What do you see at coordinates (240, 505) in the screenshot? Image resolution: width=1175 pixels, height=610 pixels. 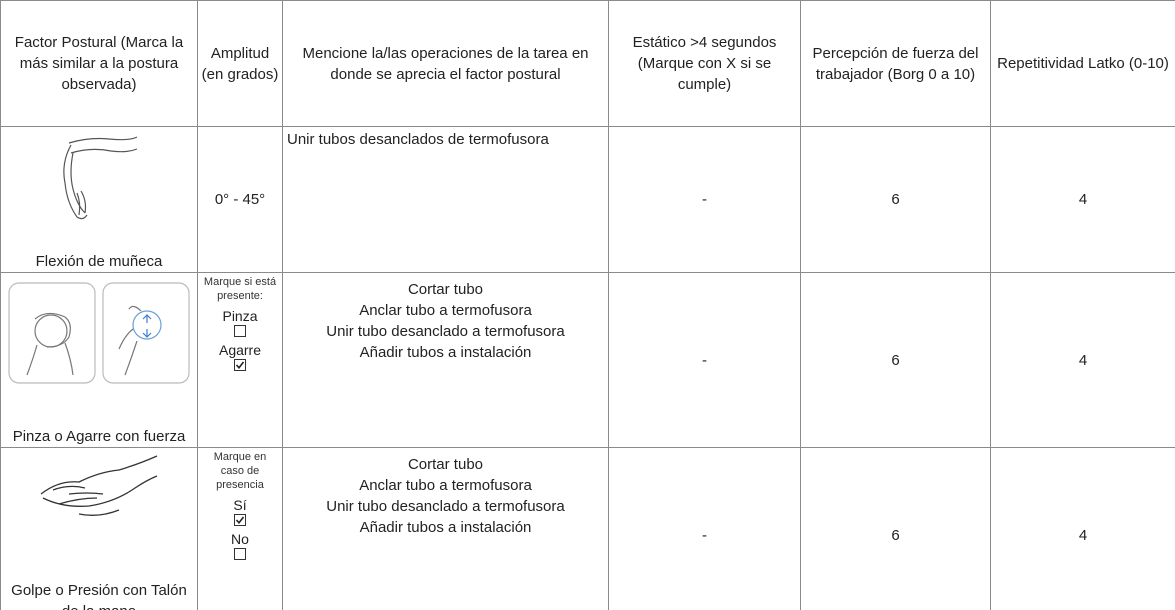 I see `option-label: Sí` at bounding box center [240, 505].